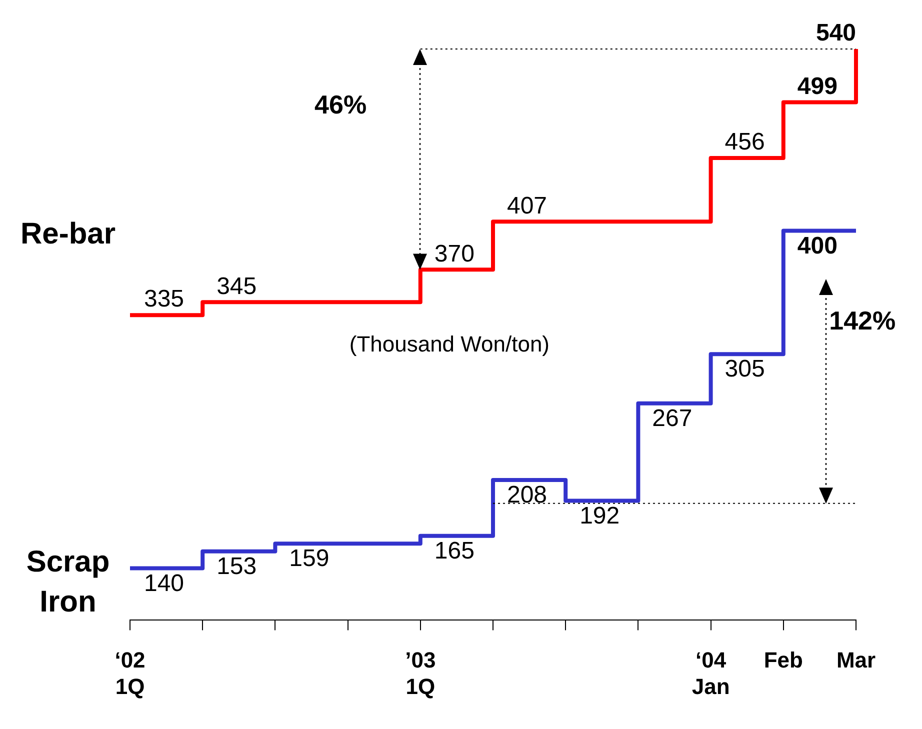 The image size is (922, 729). What do you see at coordinates (527, 495) in the screenshot?
I see `data-label: 208` at bounding box center [527, 495].